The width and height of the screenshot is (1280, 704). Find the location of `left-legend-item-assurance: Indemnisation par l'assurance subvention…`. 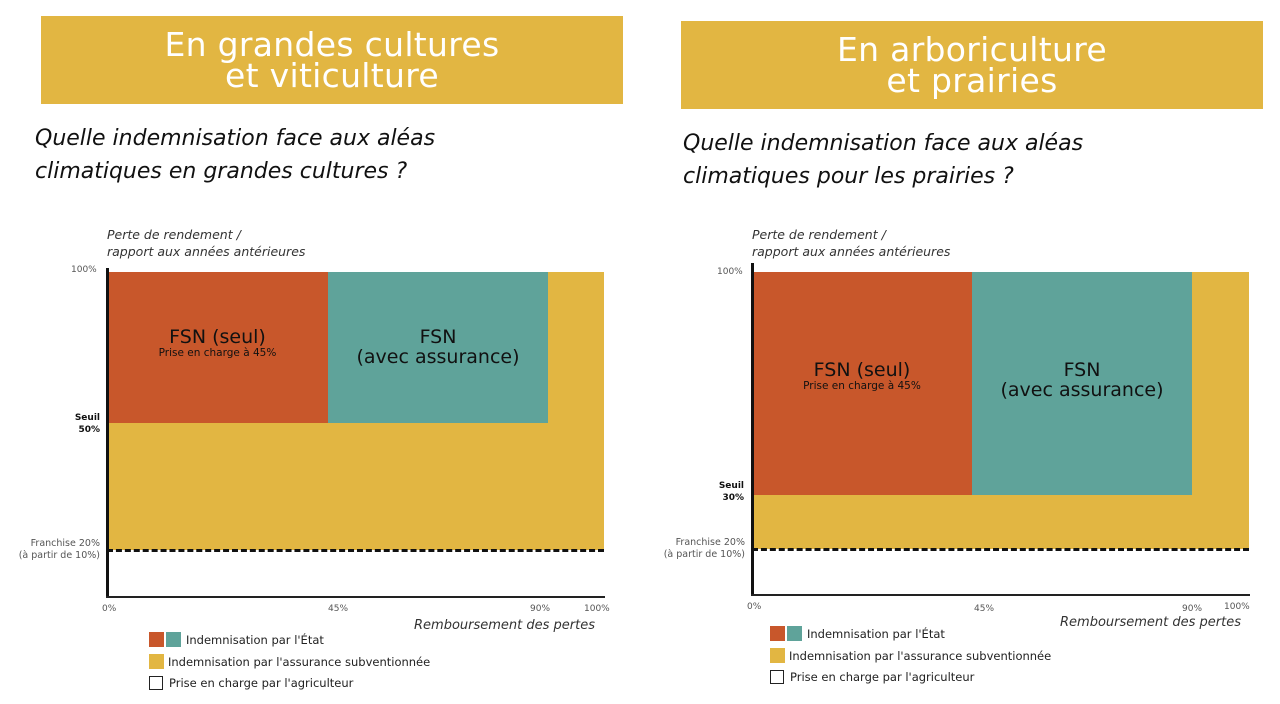

left-legend-item-assurance: Indemnisation par l'assurance subvention… is located at coordinates (289, 661).